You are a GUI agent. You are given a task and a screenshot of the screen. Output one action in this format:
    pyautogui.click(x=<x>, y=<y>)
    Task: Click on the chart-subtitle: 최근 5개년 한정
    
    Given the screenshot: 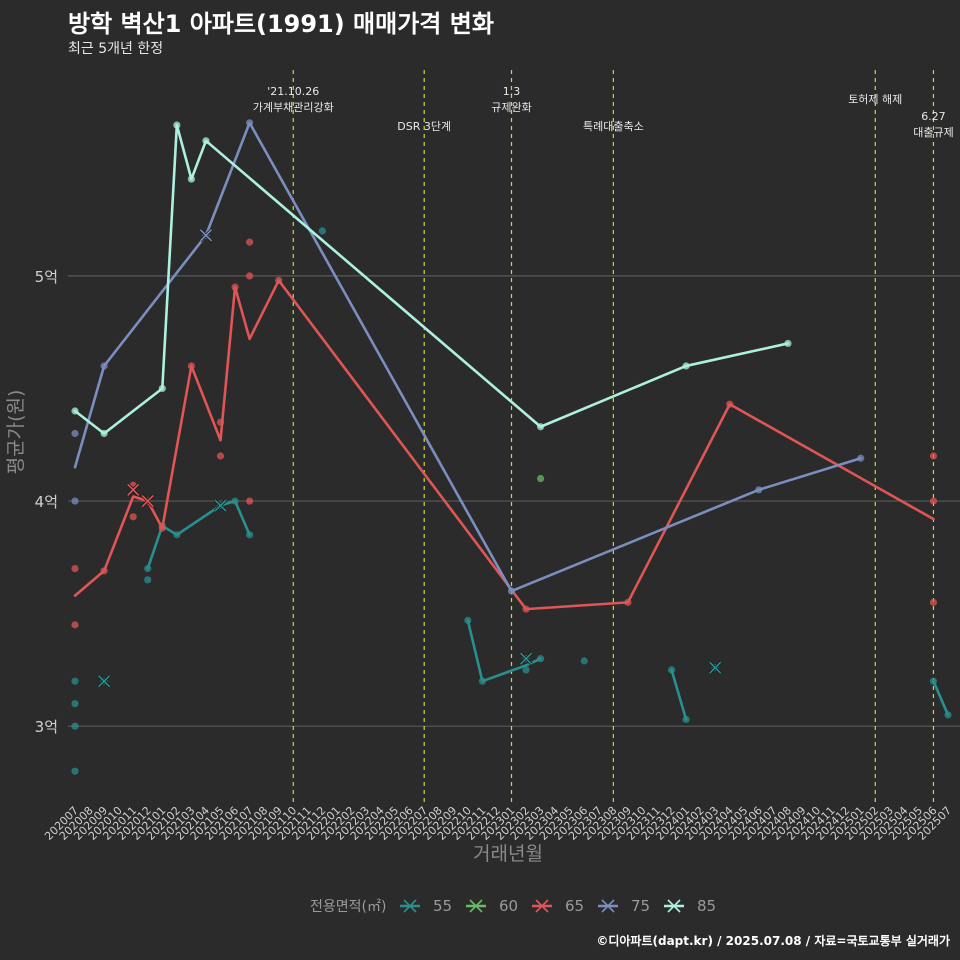 What is the action you would take?
    pyautogui.click(x=116, y=49)
    